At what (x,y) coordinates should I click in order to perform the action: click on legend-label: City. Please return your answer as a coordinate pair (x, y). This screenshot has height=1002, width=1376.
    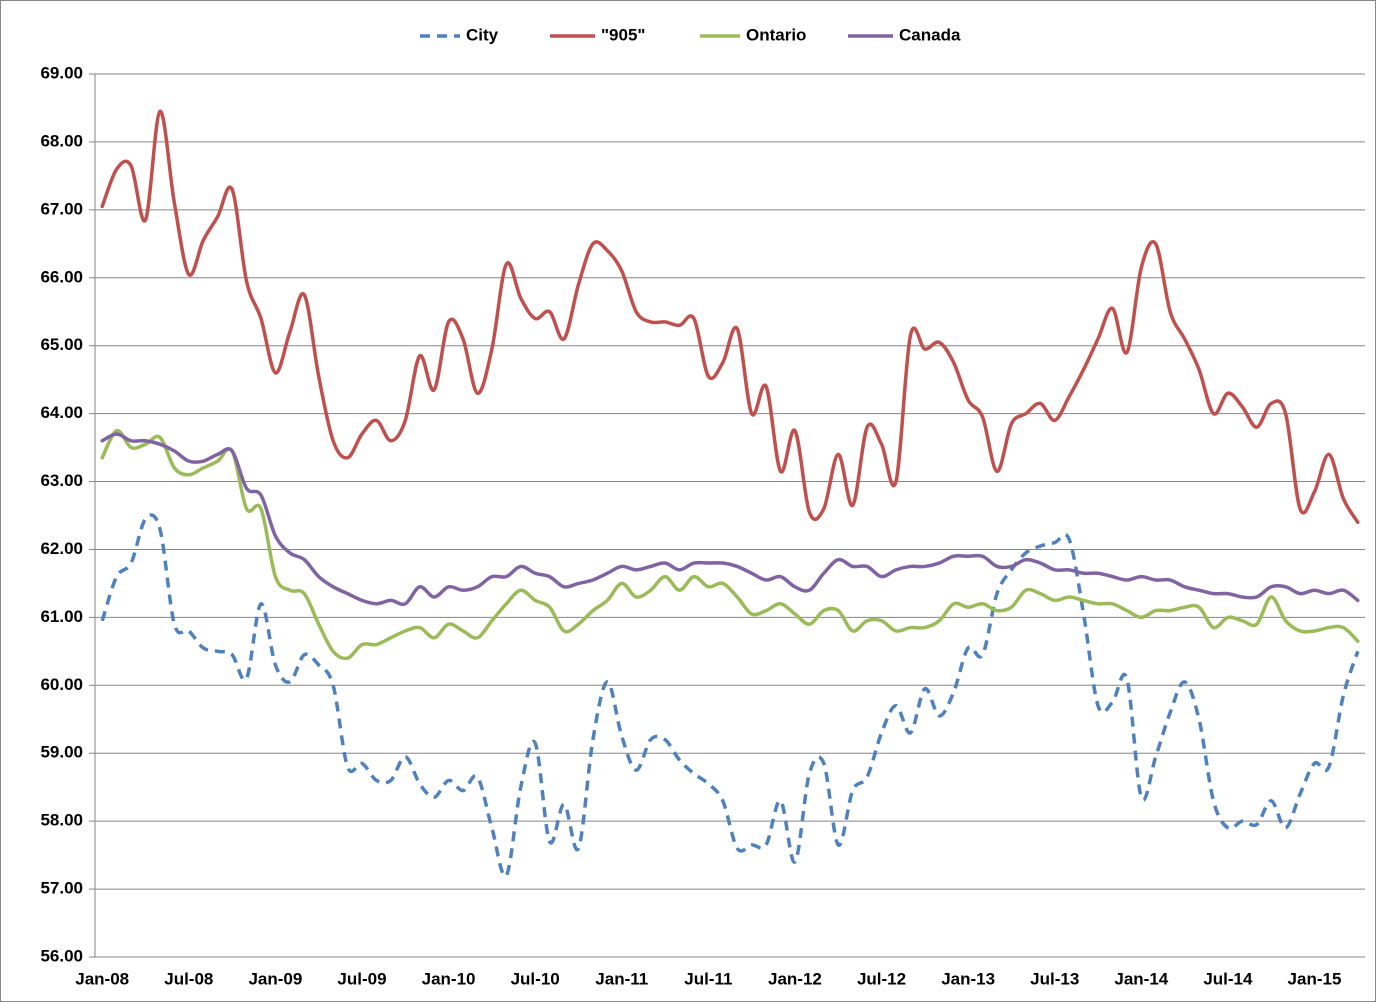
    Looking at the image, I should click on (482, 34).